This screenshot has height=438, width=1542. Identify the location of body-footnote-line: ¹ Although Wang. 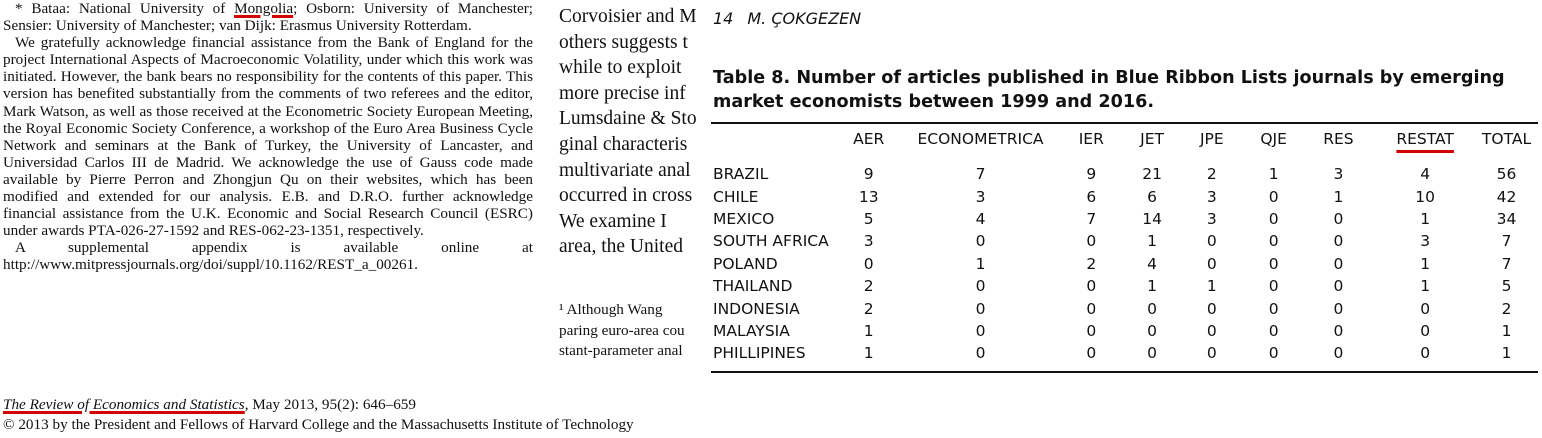
(611, 309).